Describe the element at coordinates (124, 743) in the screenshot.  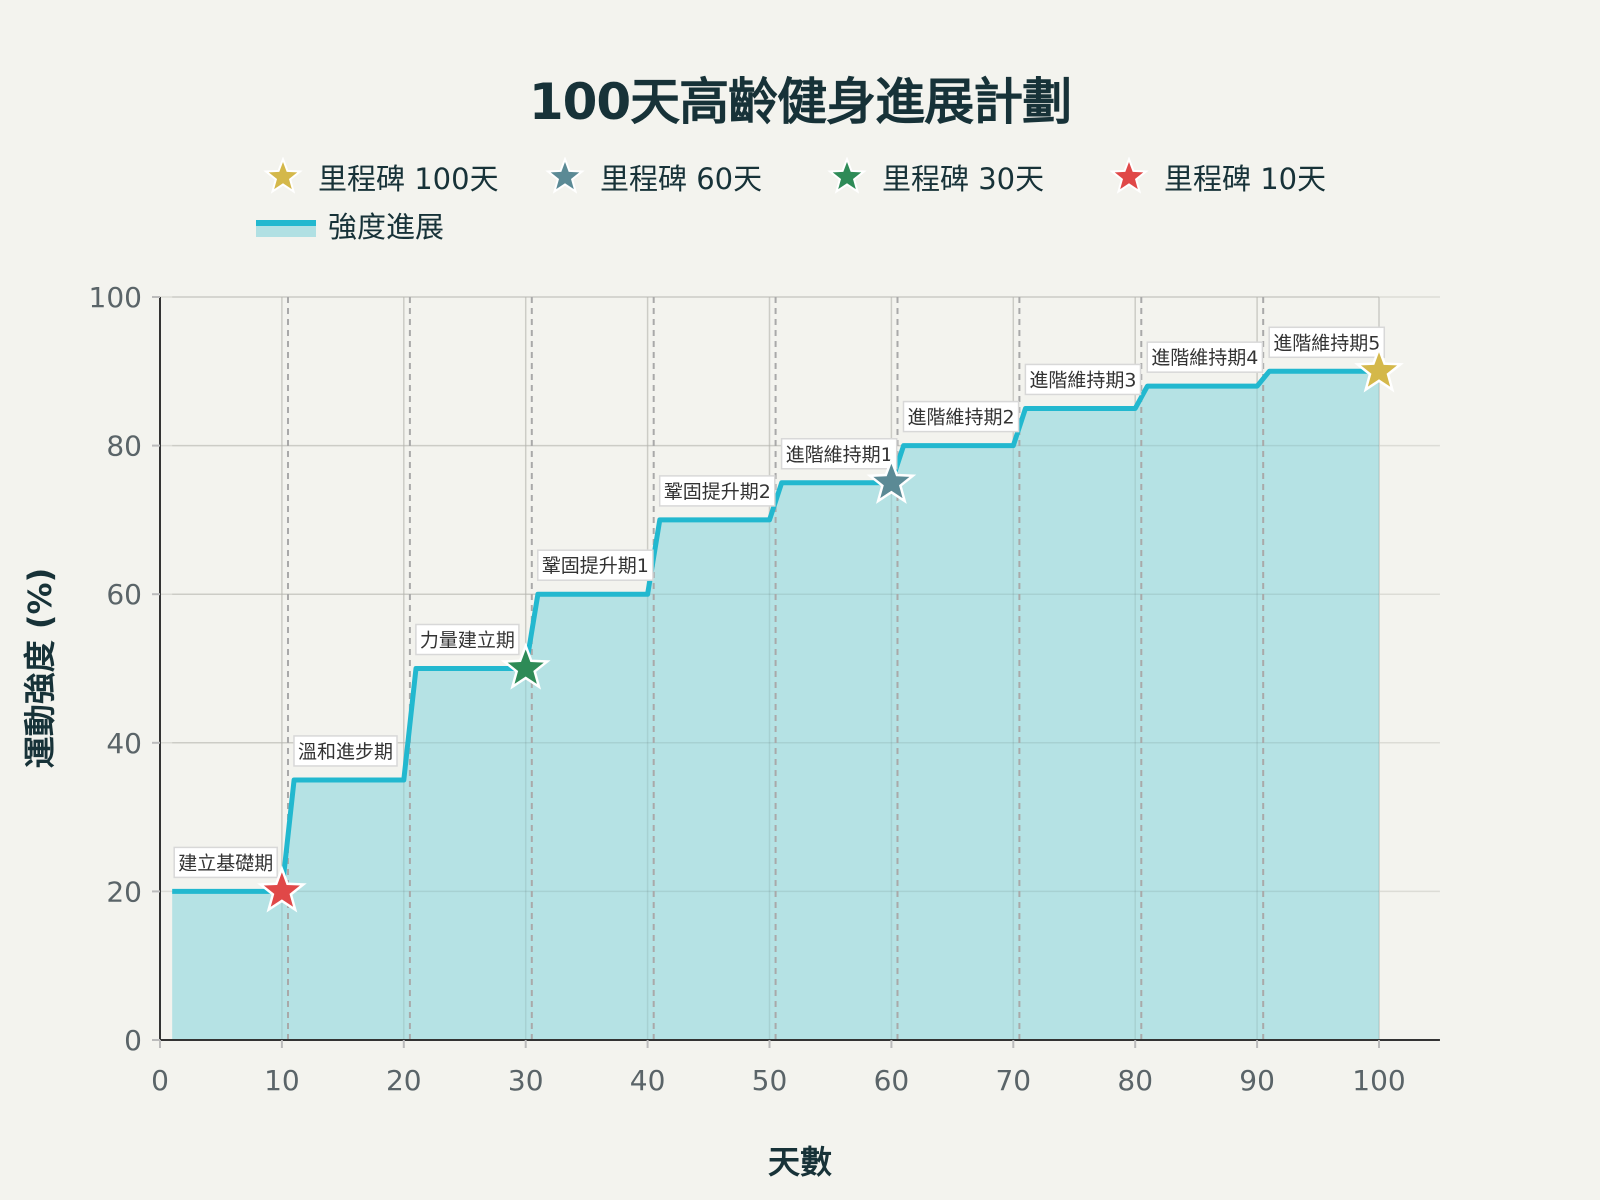
I see `y-tick-label: 40` at that location.